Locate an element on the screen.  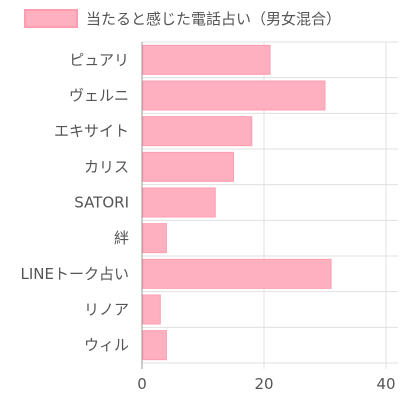
x-tick-label: 0 is located at coordinates (142, 384).